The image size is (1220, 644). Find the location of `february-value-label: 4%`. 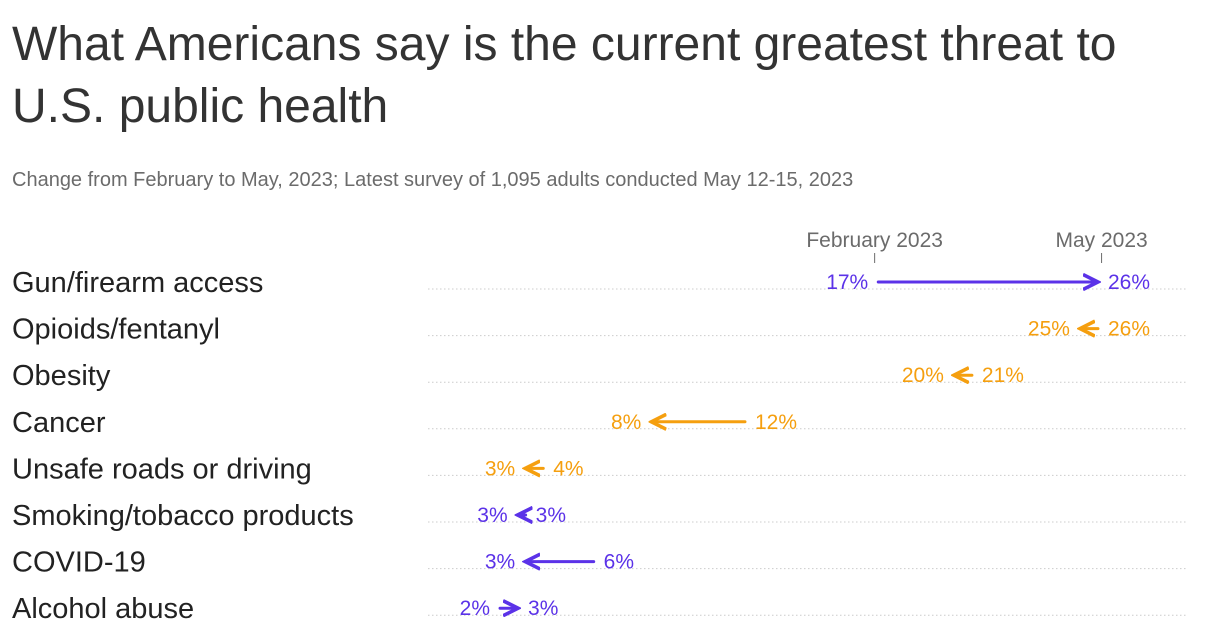

february-value-label: 4% is located at coordinates (568, 468).